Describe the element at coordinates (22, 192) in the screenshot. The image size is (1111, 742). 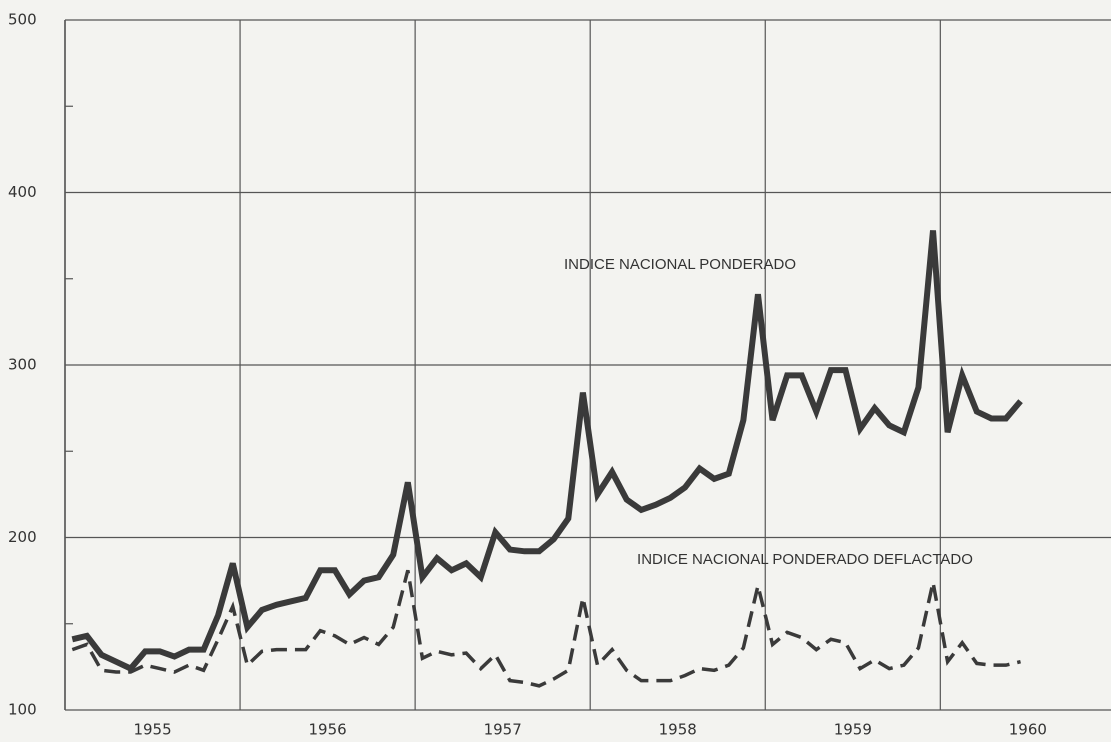
I see `y-tick-label: 400` at that location.